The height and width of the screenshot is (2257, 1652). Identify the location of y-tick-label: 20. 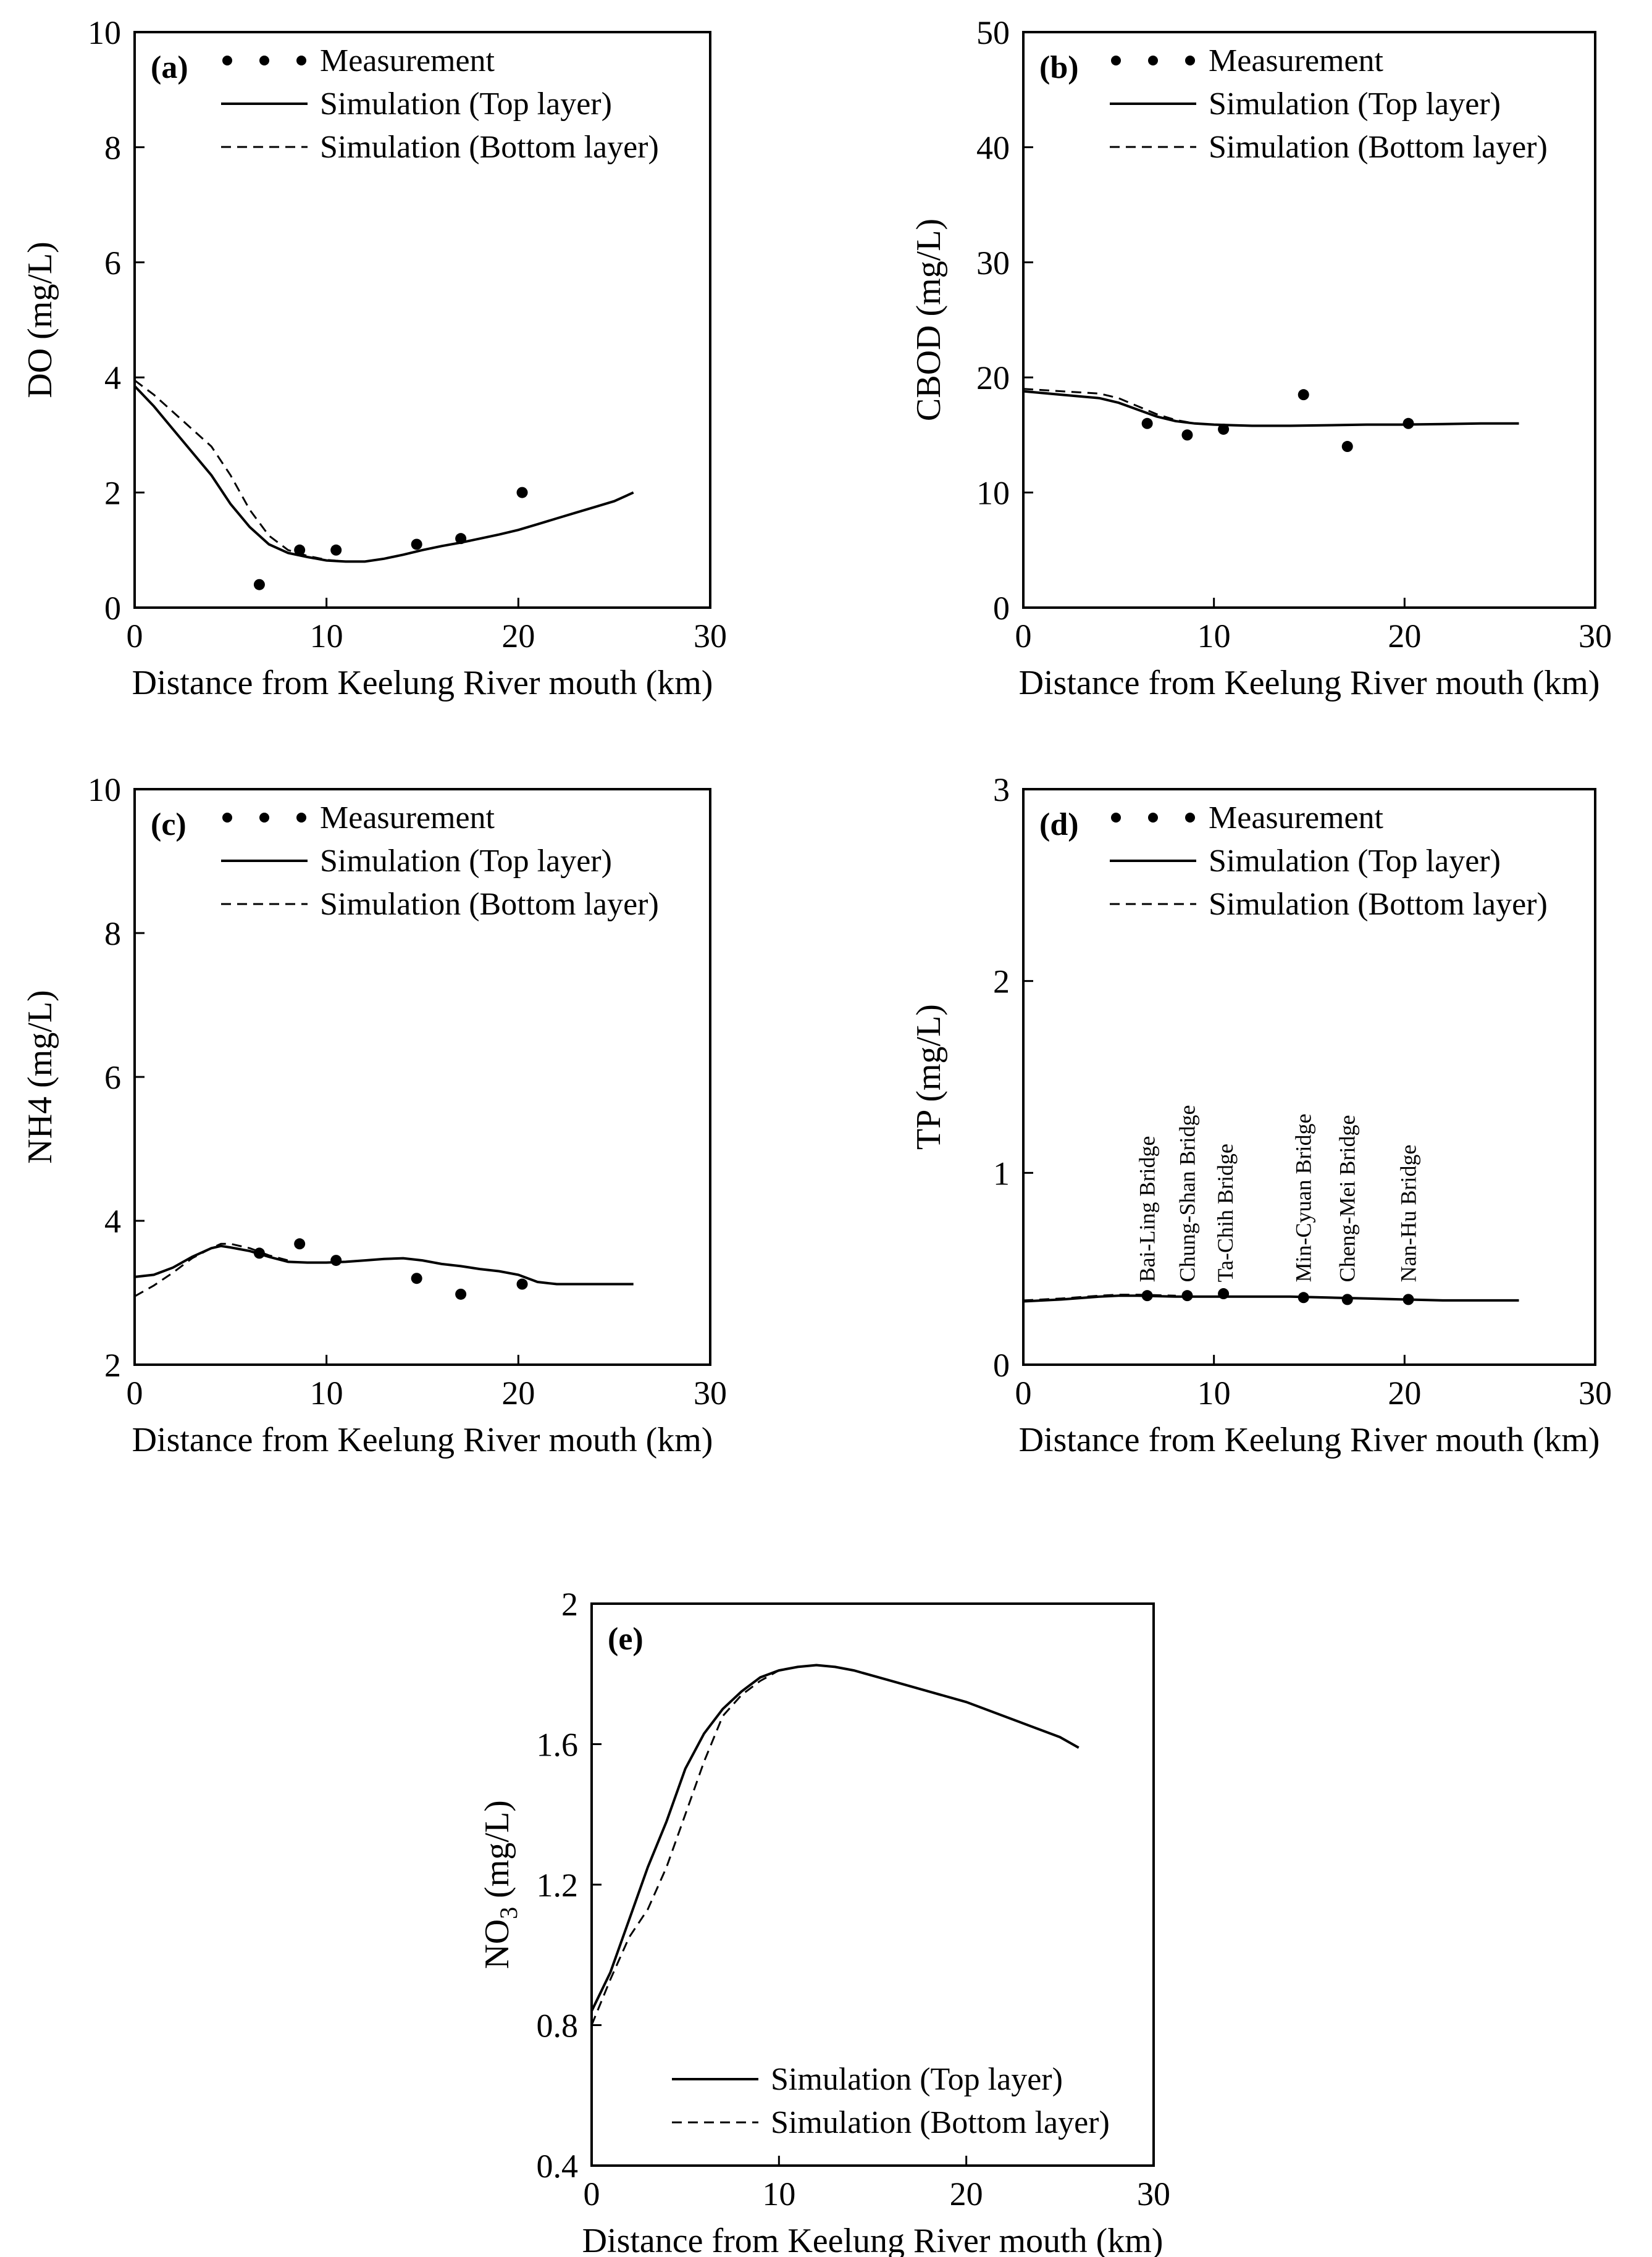
(993, 377).